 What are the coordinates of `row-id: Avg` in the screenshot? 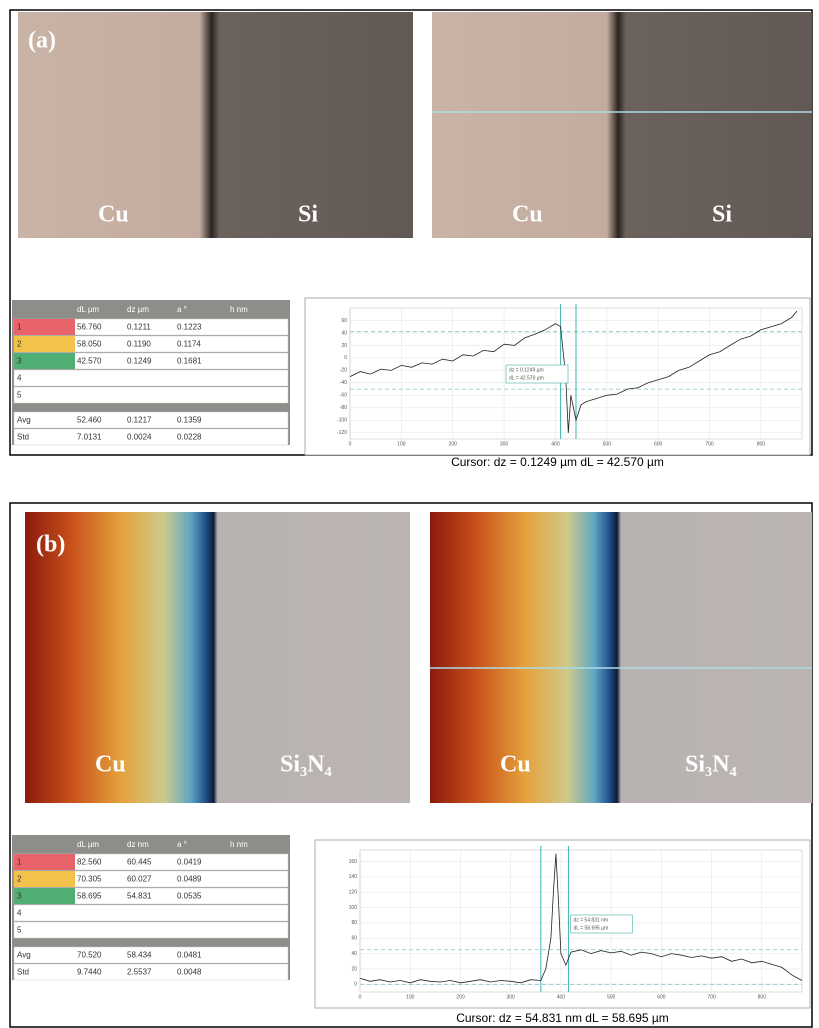 It's located at (24, 955).